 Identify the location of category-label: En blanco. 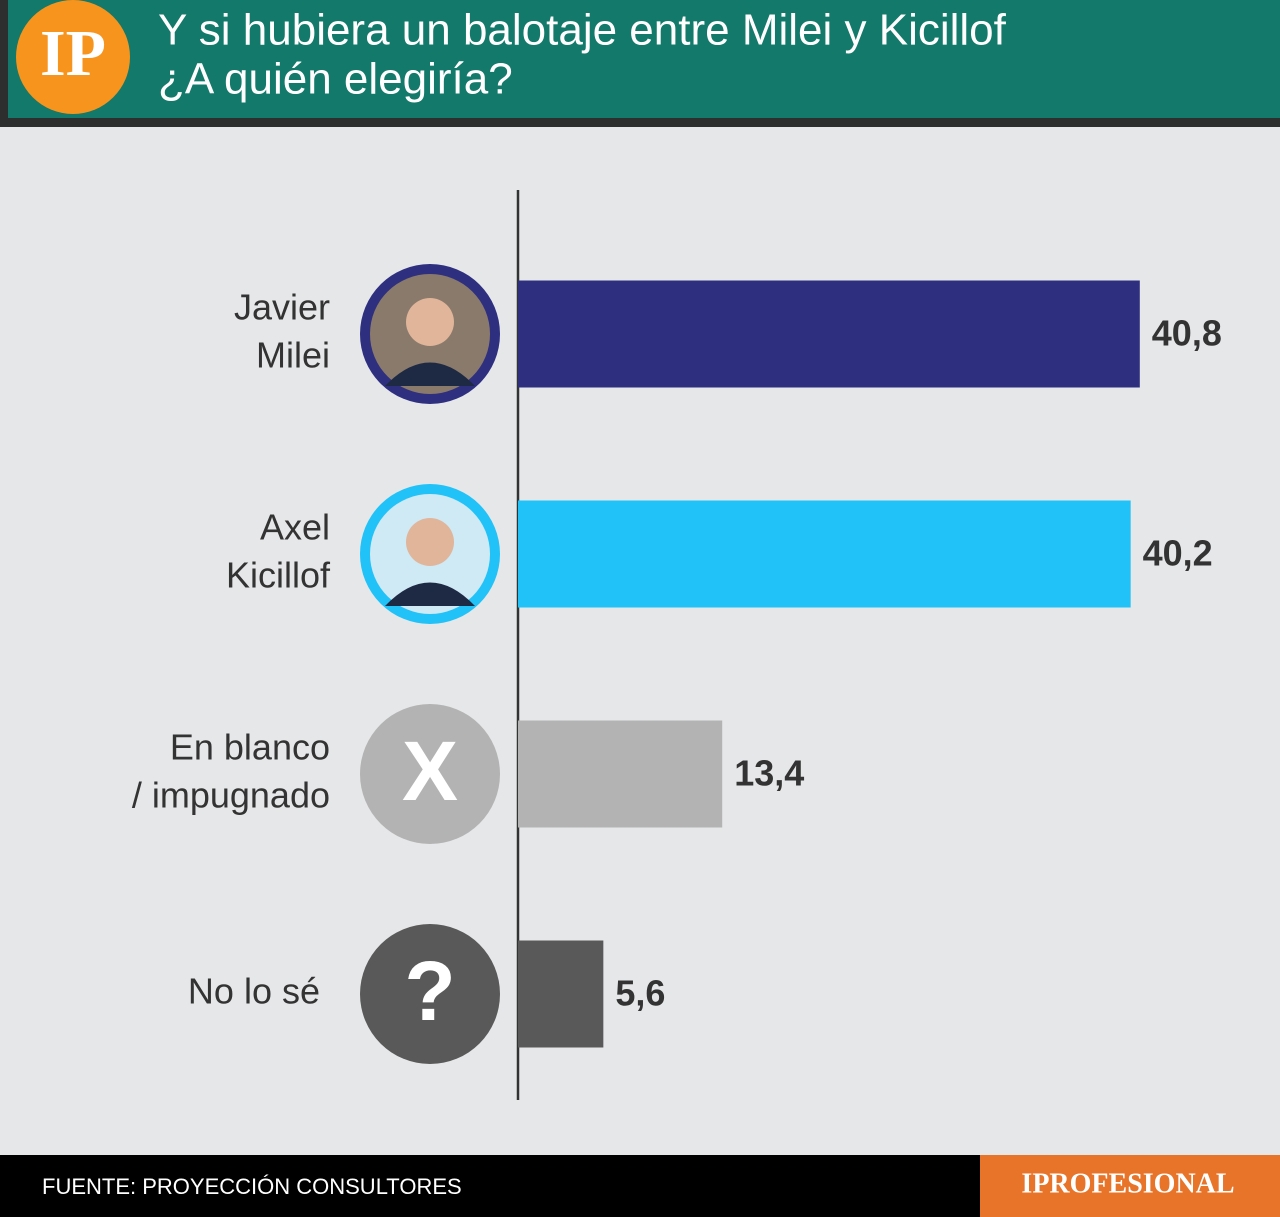
(250, 747).